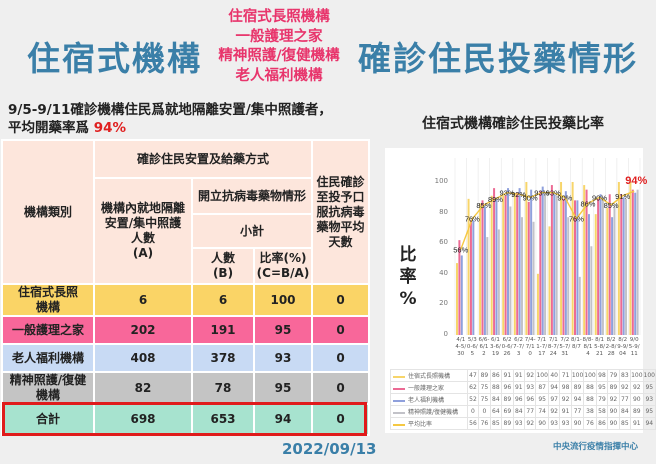 This screenshot has height=464, width=656. What do you see at coordinates (279, 75) in the screenshot?
I see `title-category: 老人福利機構` at bounding box center [279, 75].